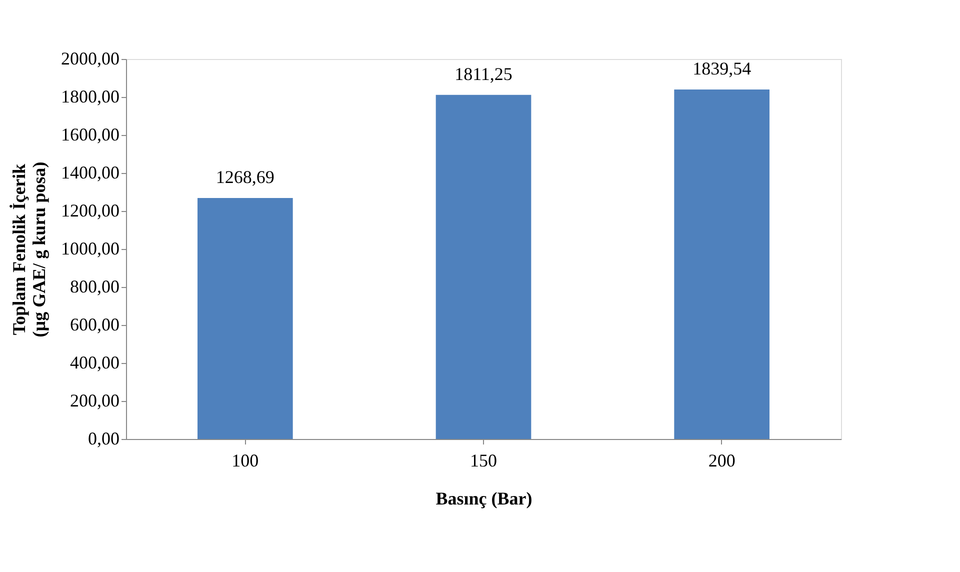 This screenshot has width=960, height=572. Describe the element at coordinates (104, 438) in the screenshot. I see `y-tick-label: 0,00` at that location.